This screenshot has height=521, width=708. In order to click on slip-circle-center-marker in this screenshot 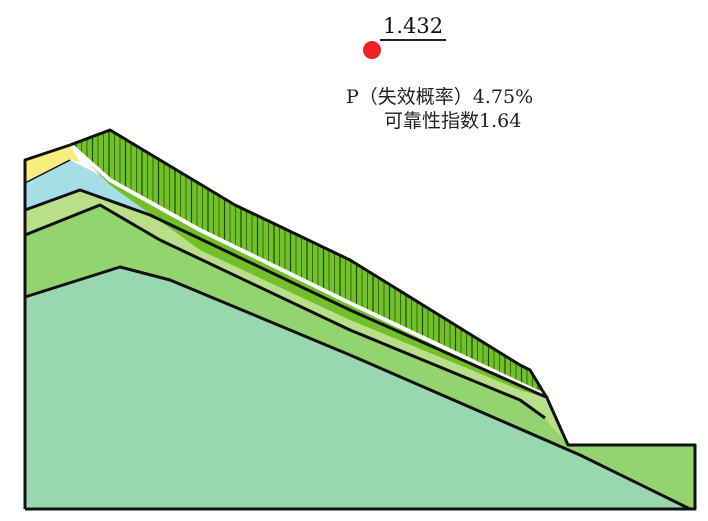, I will do `click(372, 50)`.